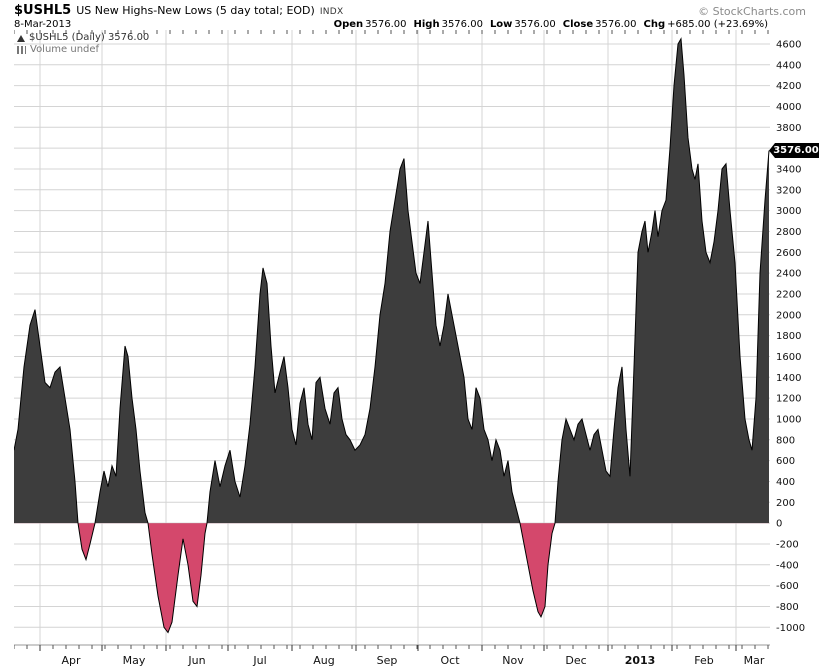 This screenshot has width=820, height=668. What do you see at coordinates (259, 660) in the screenshot?
I see `svg-text: Jul` at bounding box center [259, 660].